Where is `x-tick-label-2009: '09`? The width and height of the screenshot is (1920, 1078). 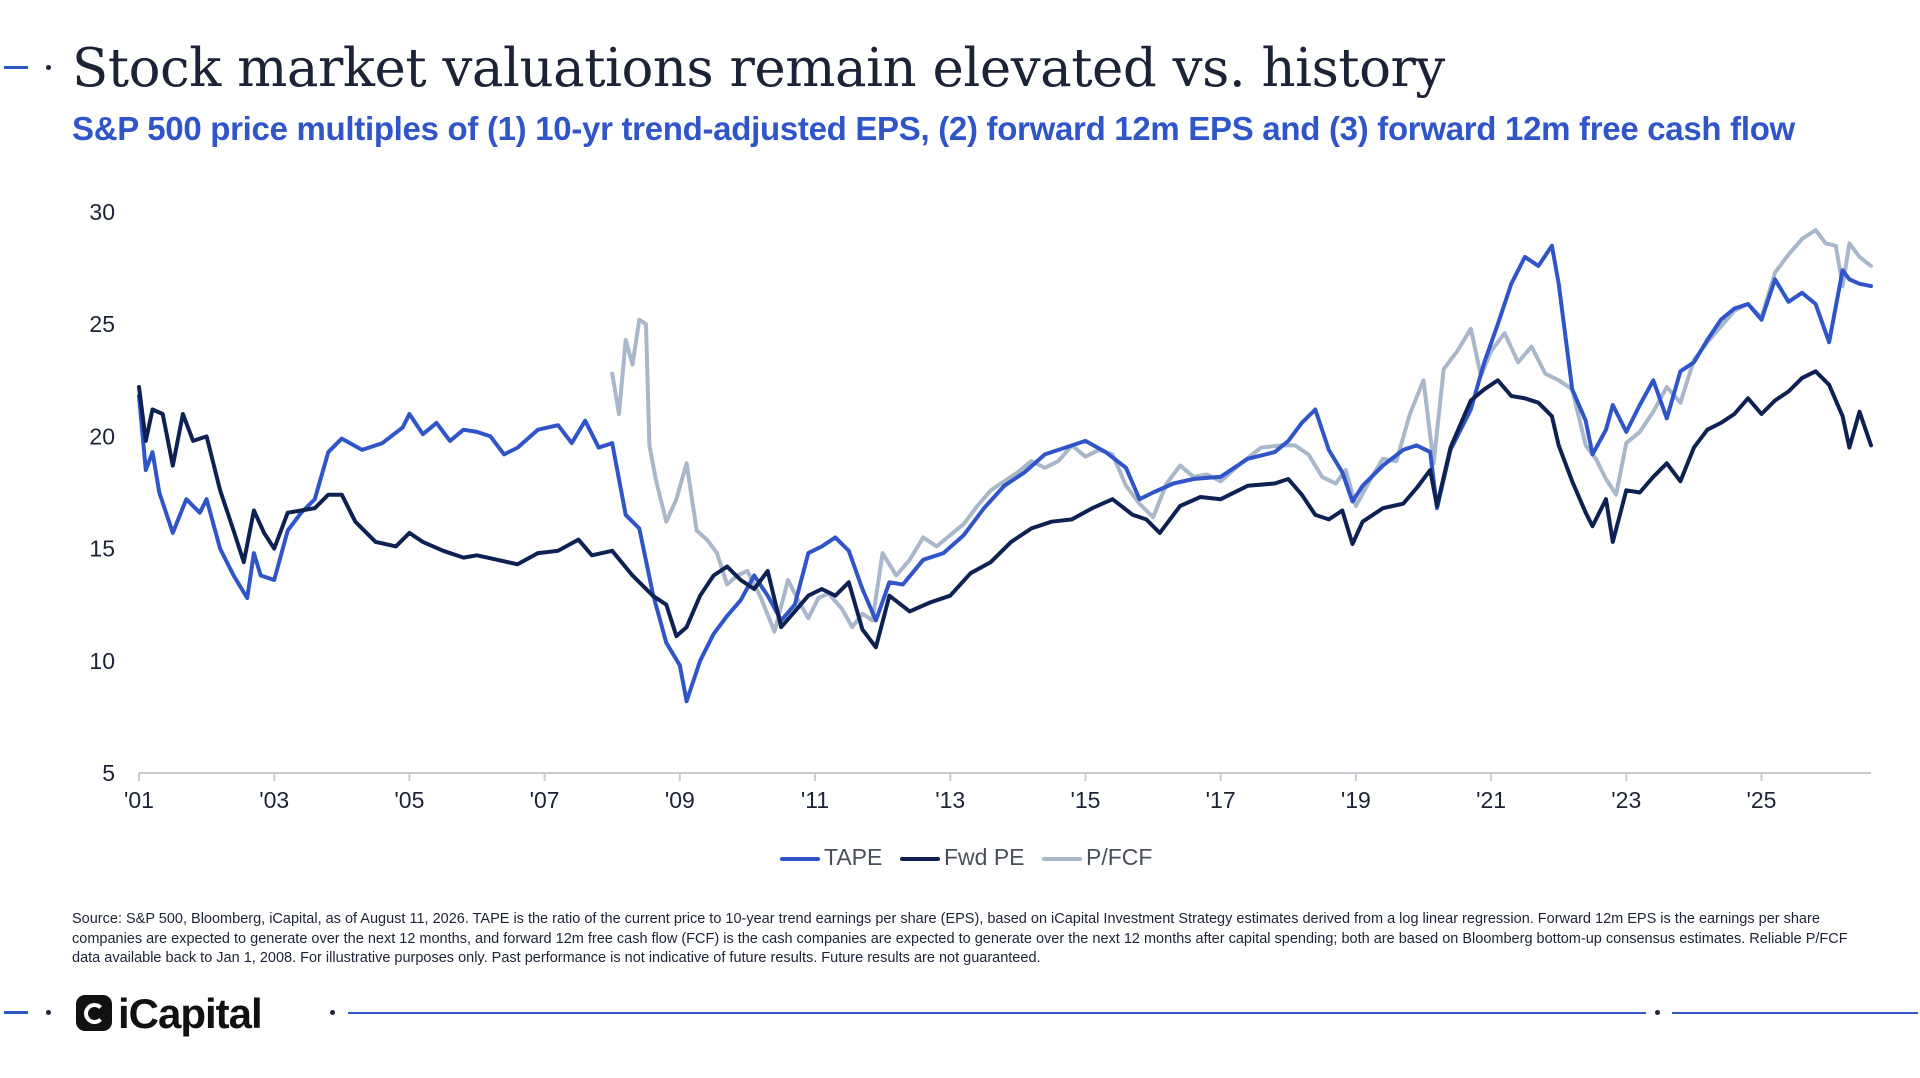 x-tick-label-2009: '09 is located at coordinates (680, 800).